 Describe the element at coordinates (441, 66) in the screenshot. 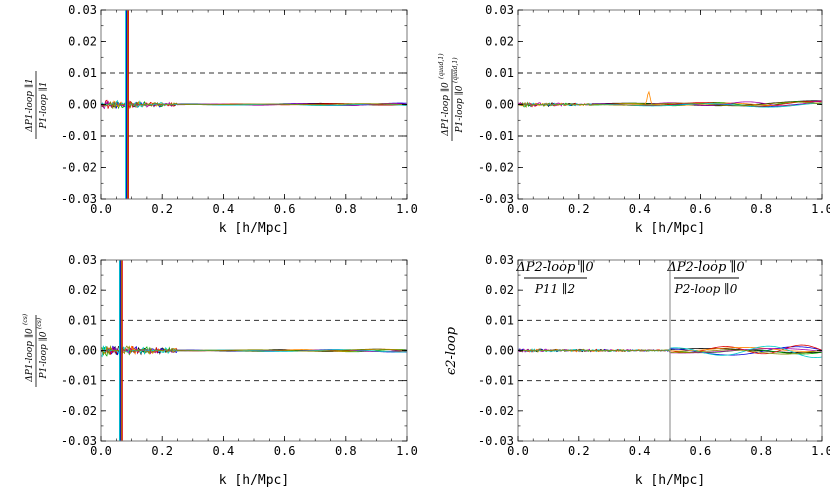

I see `y-label-numerator-superscript: (quad,1)` at that location.